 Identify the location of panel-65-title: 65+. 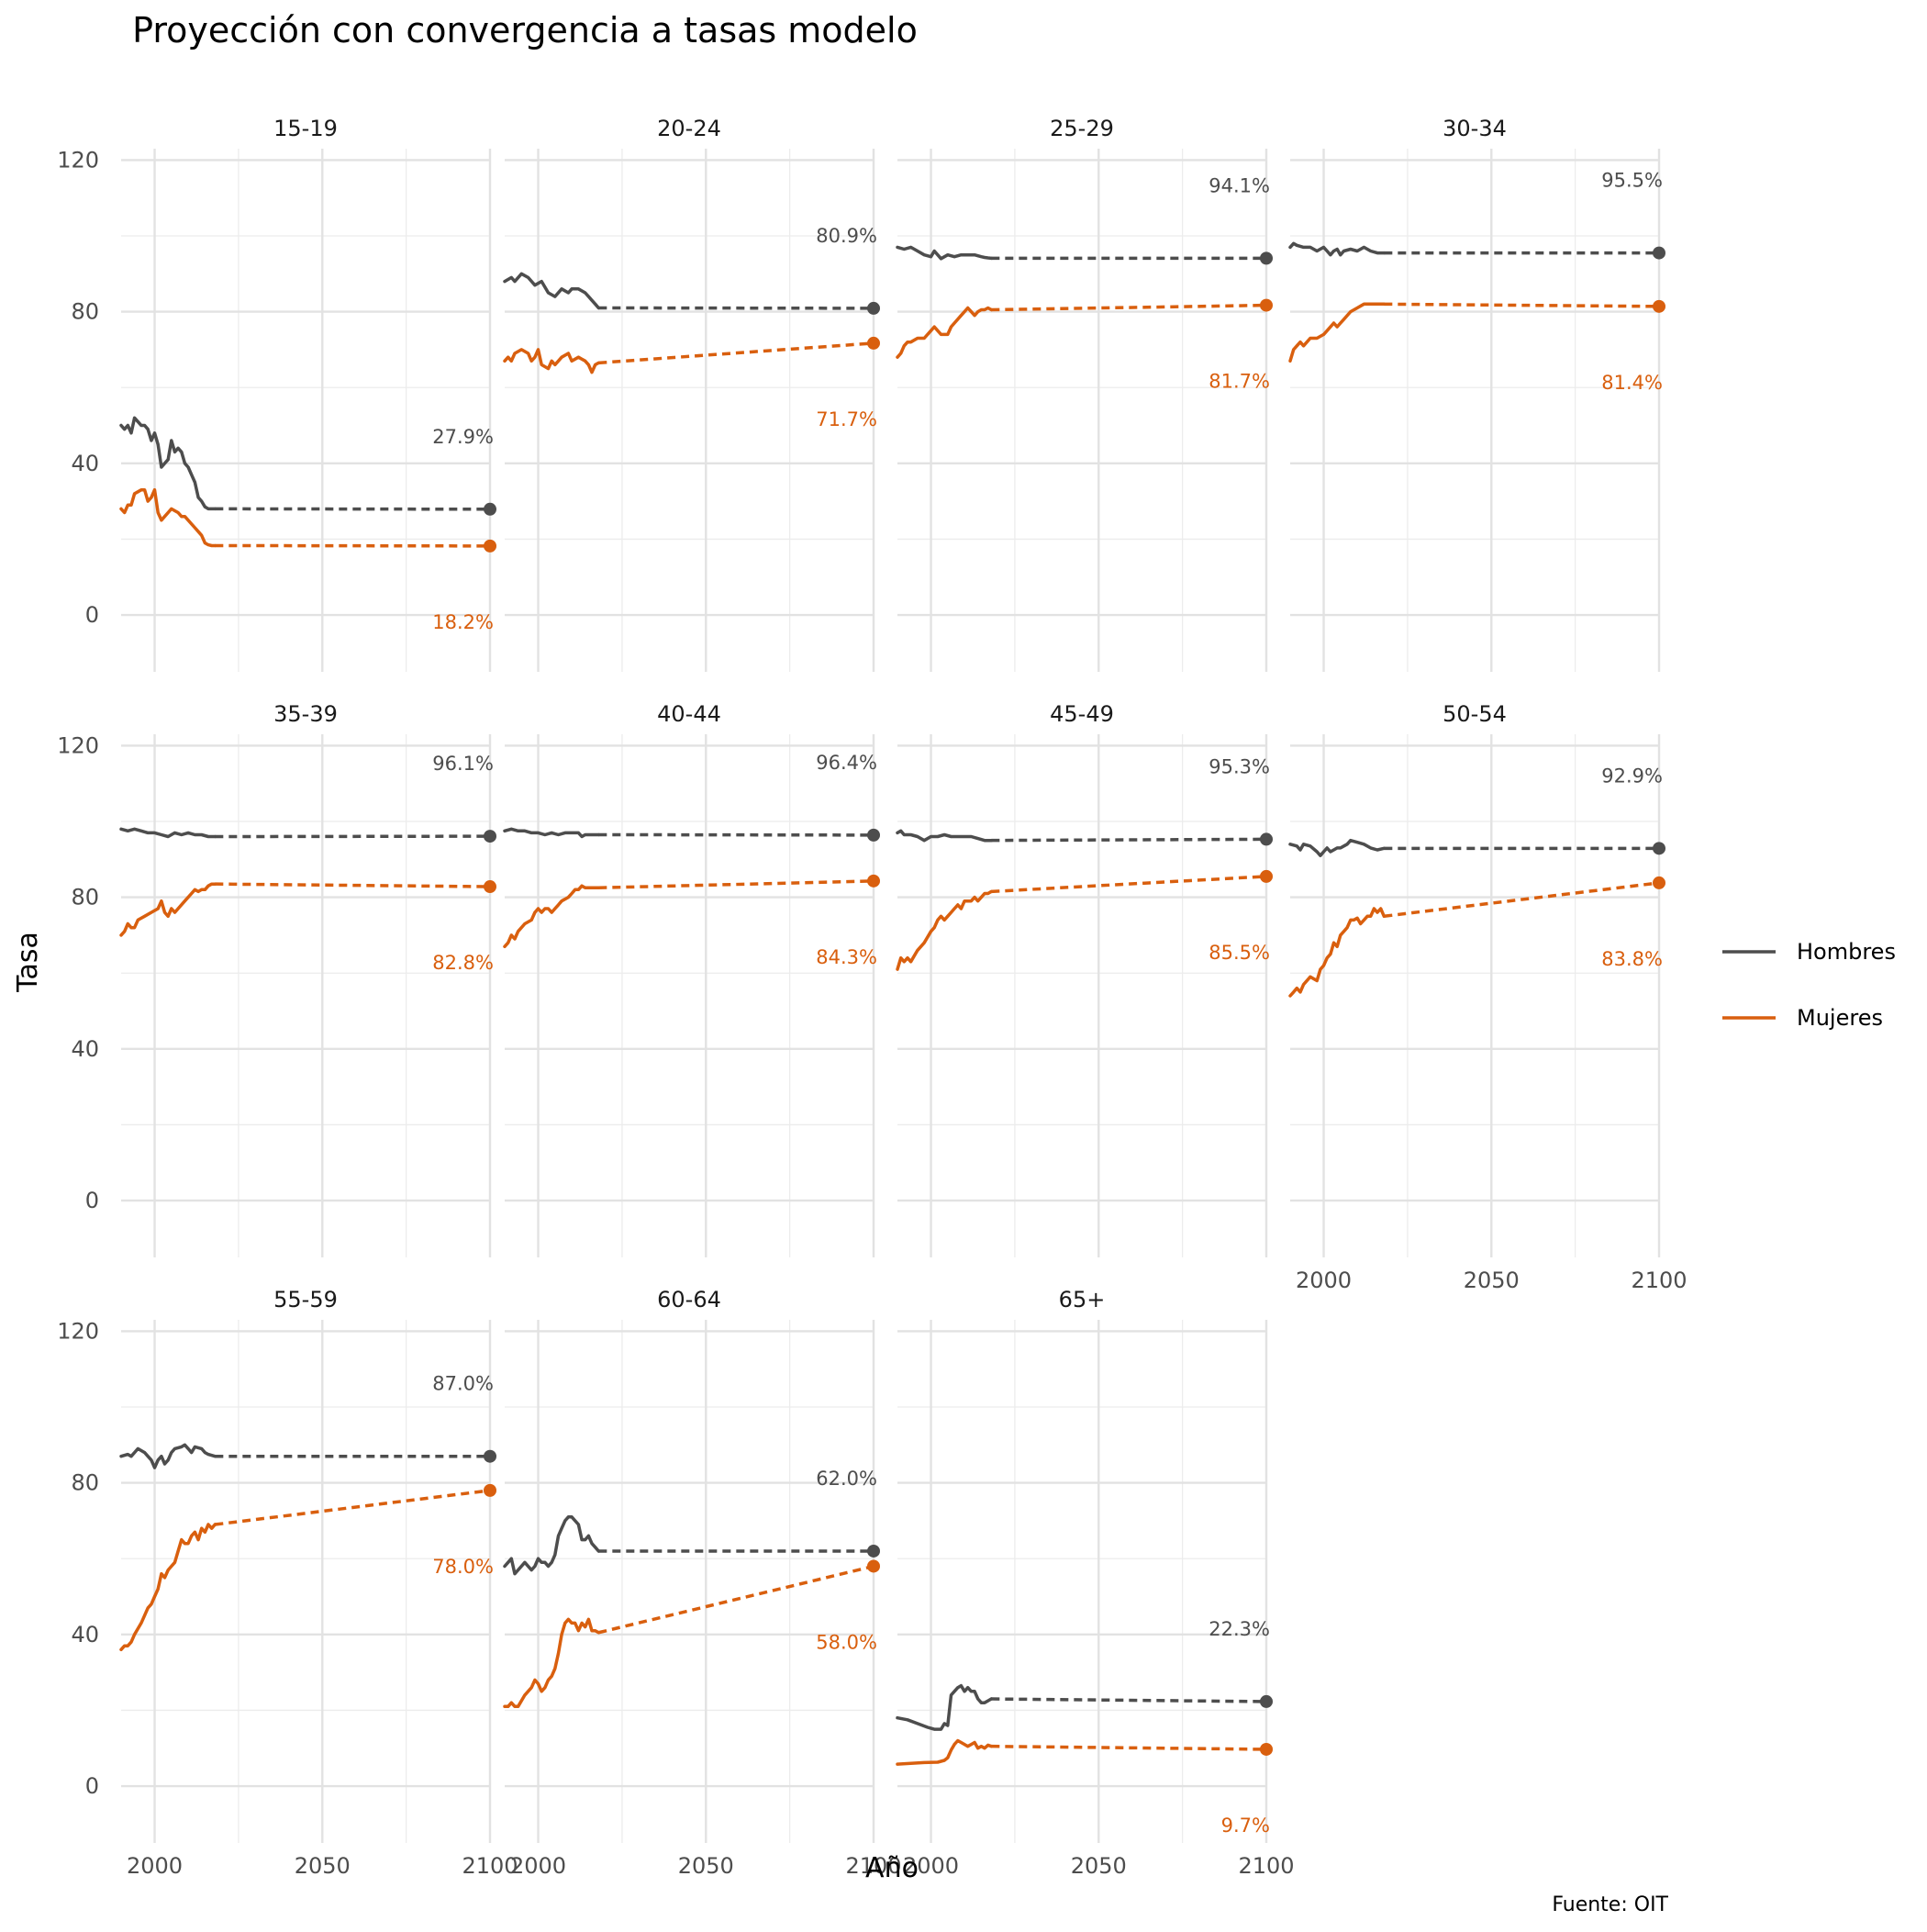
(1082, 1300).